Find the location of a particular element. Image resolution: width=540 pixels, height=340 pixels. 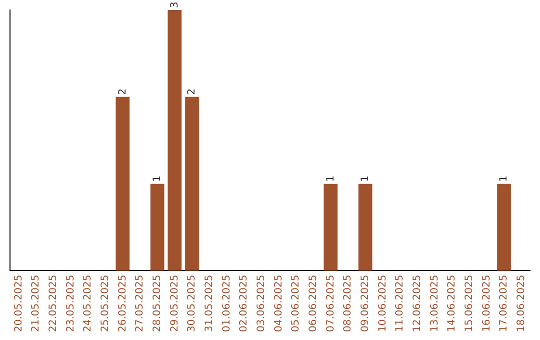

x-tick-label: 29.05.2025 is located at coordinates (174, 303).